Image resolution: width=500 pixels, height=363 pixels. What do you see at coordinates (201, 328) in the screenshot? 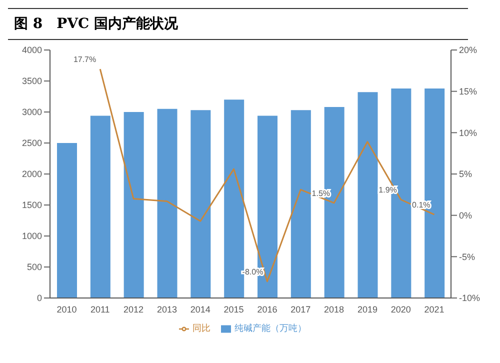
I see `legend-label: 同比` at bounding box center [201, 328].